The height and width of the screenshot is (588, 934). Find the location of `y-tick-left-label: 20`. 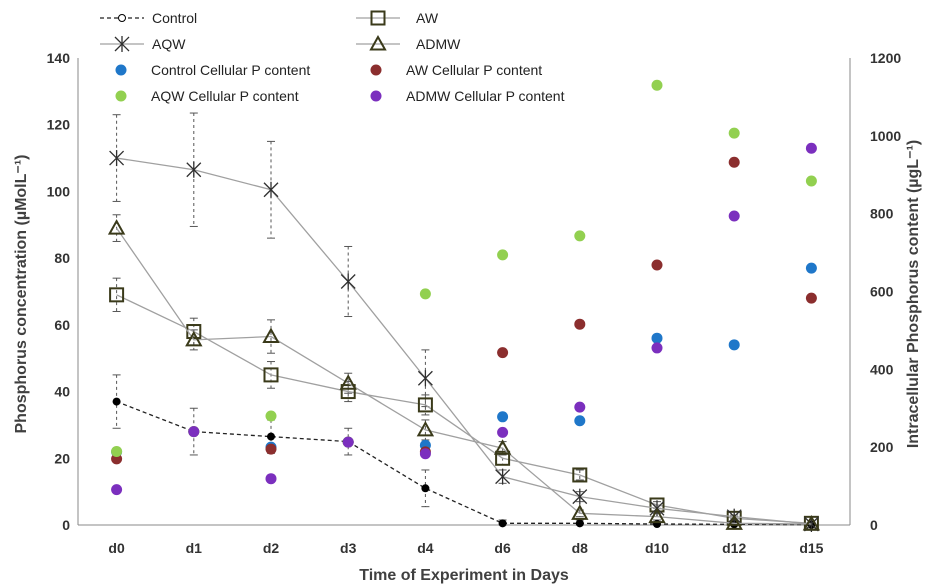

y-tick-left-label: 20 is located at coordinates (62, 458).